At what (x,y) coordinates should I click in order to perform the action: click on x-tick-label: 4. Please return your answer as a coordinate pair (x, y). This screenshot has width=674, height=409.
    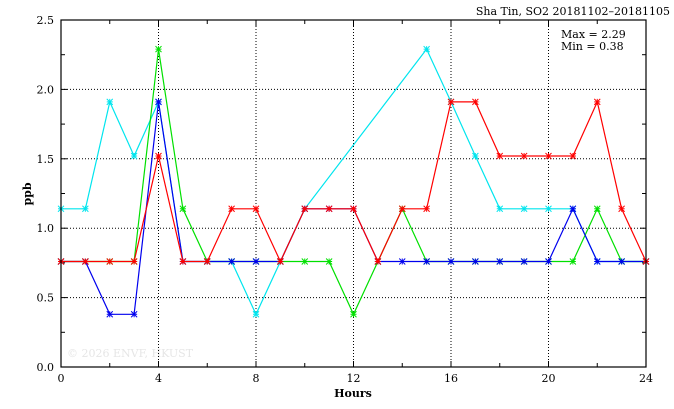
    Looking at the image, I should click on (158, 378).